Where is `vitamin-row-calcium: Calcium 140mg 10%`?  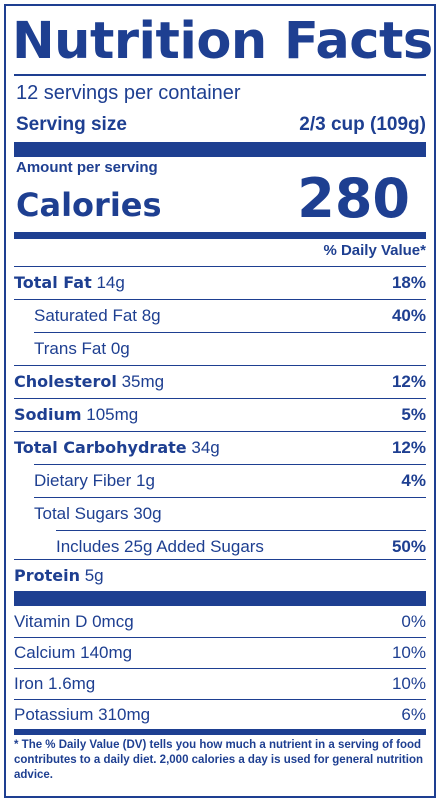 vitamin-row-calcium: Calcium 140mg 10% is located at coordinates (220, 653).